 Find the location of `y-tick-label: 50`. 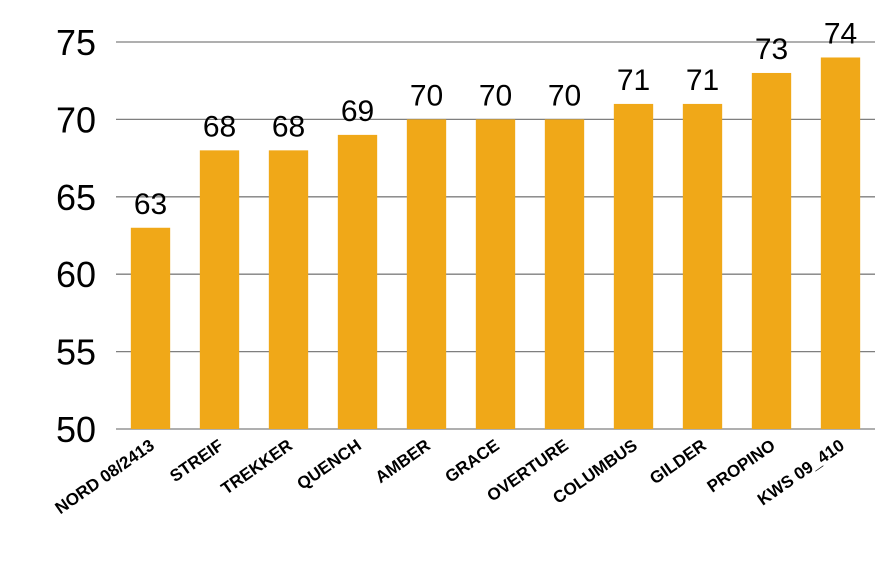

y-tick-label: 50 is located at coordinates (76, 429).